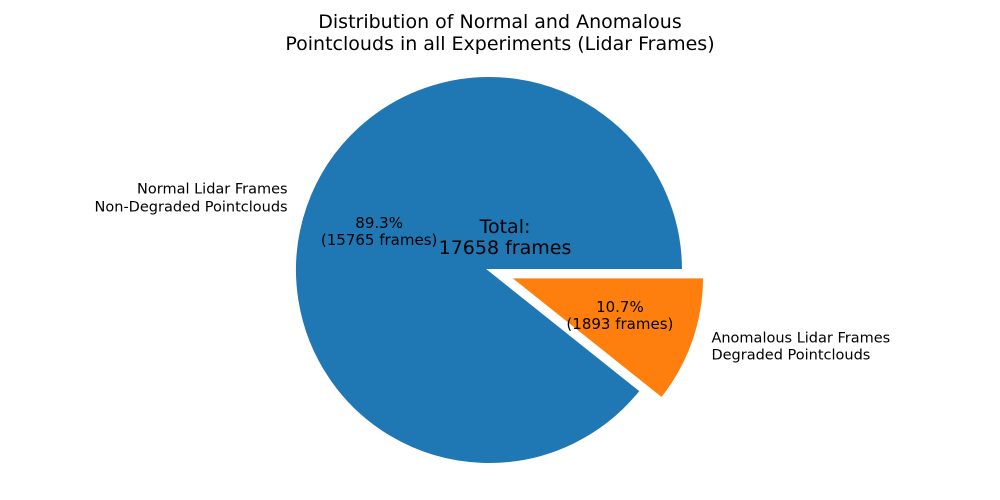  I want to click on total-label: Total: 17658 frames, so click(505, 237).